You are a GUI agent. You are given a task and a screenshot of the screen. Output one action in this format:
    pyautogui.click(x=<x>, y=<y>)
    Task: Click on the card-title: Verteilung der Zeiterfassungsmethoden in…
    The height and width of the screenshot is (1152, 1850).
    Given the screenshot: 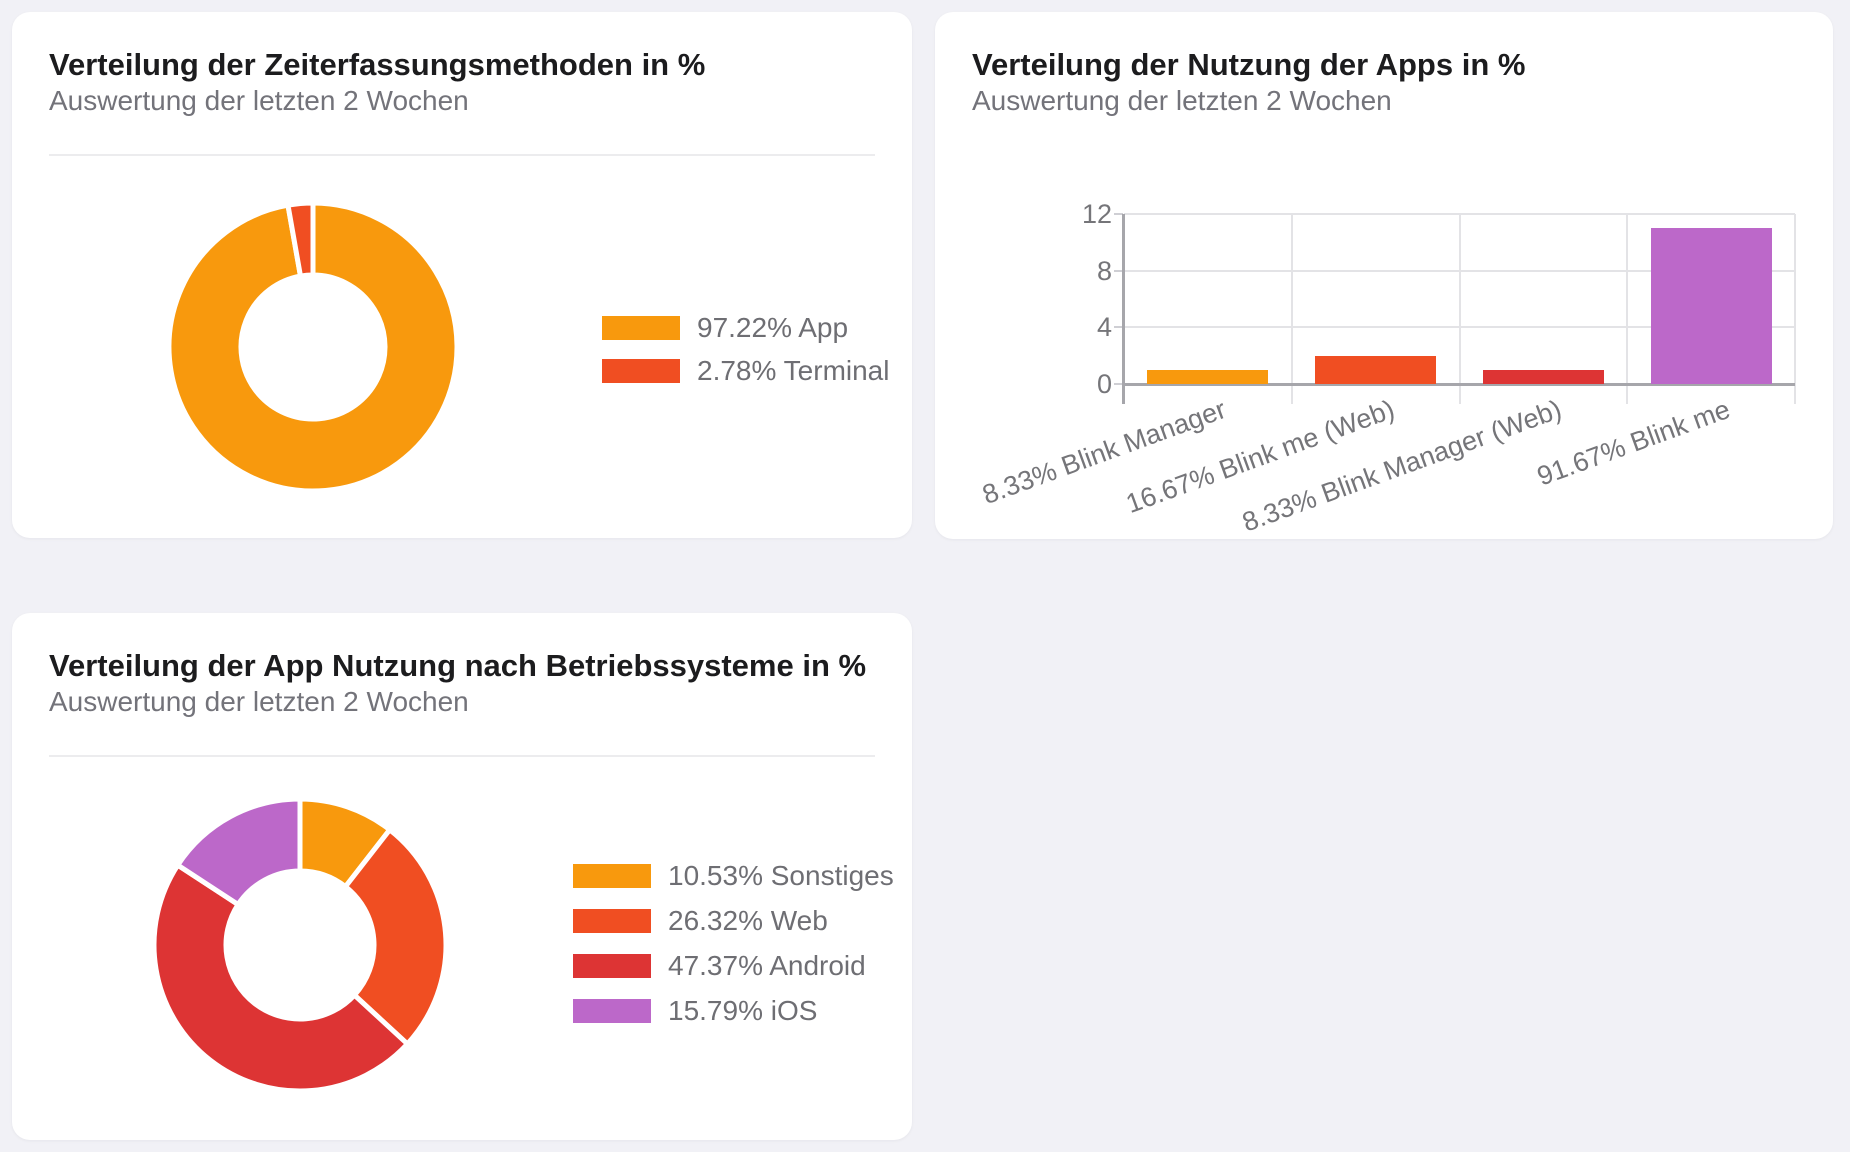 What is the action you would take?
    pyautogui.click(x=377, y=64)
    